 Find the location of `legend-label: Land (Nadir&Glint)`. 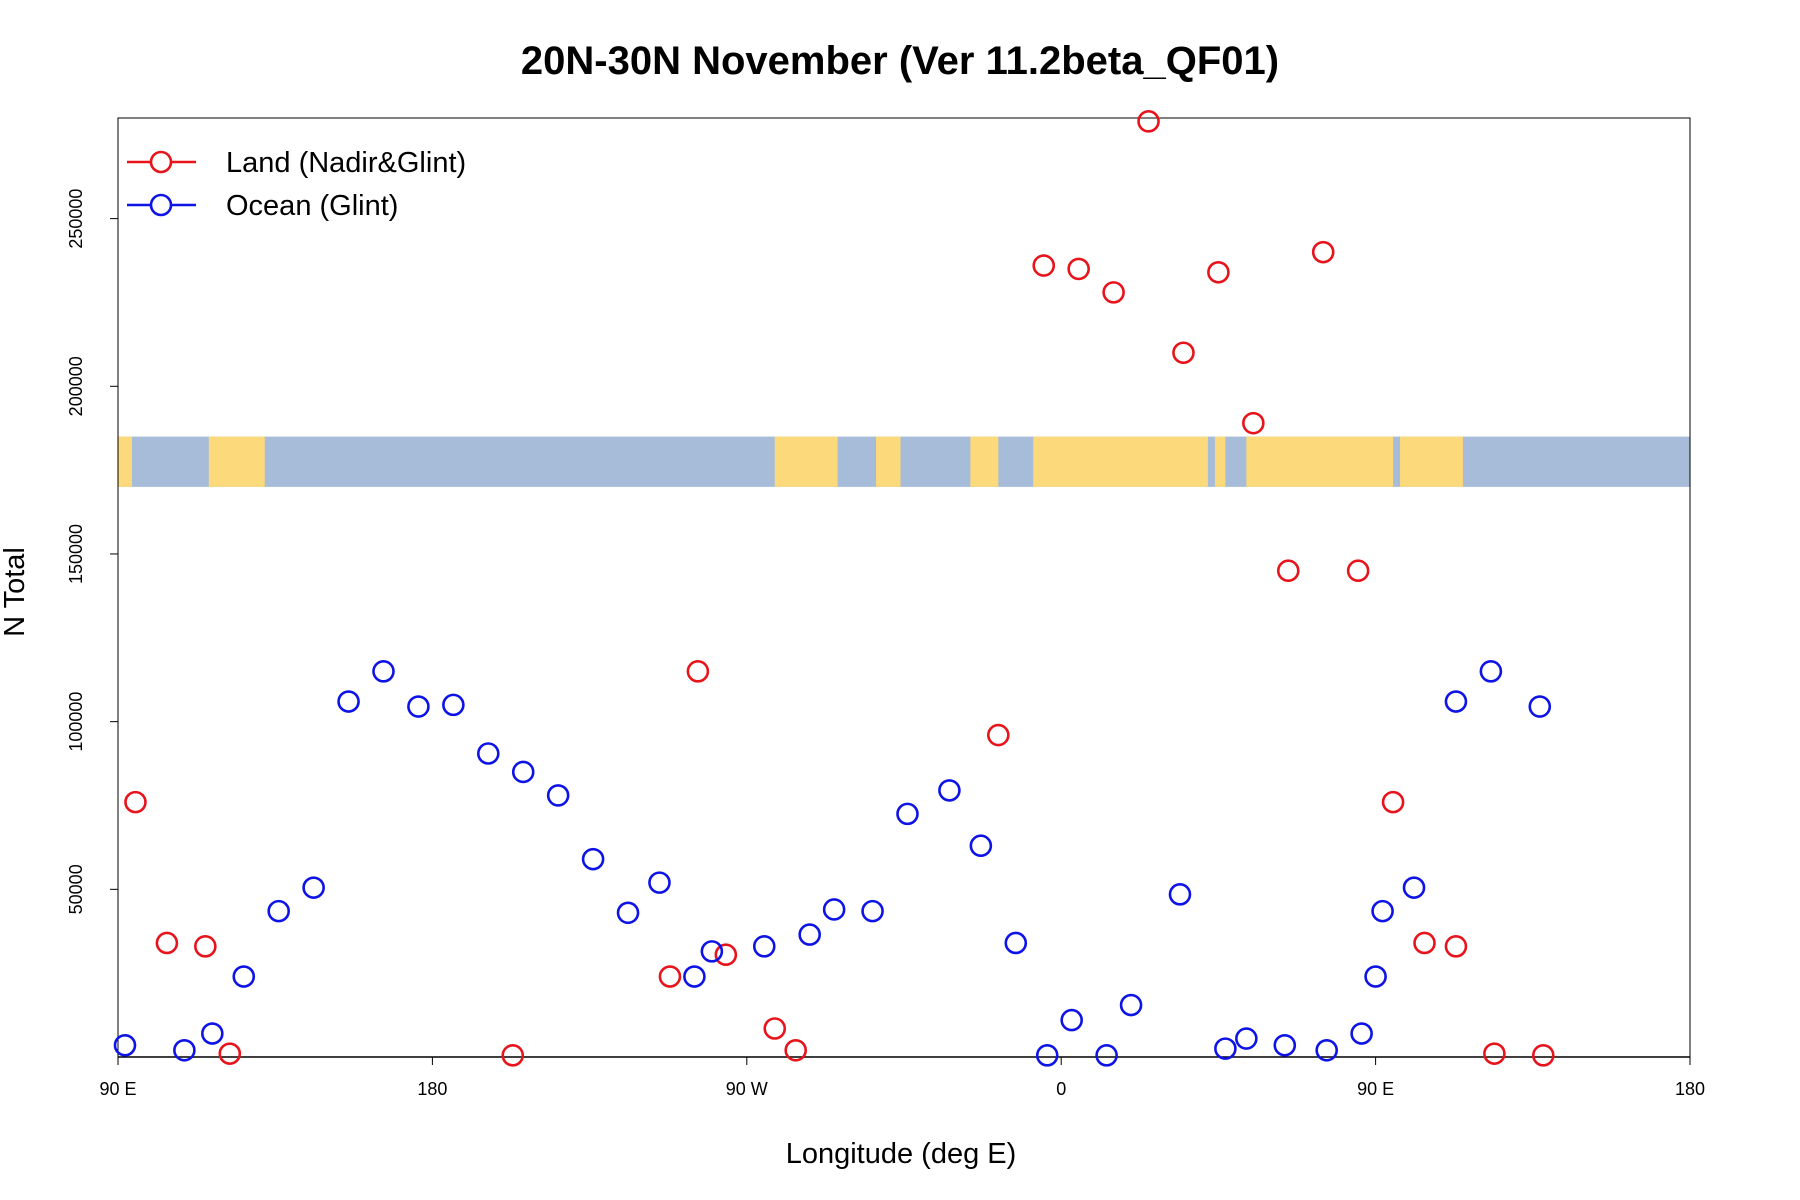

legend-label: Land (Nadir&Glint) is located at coordinates (346, 163).